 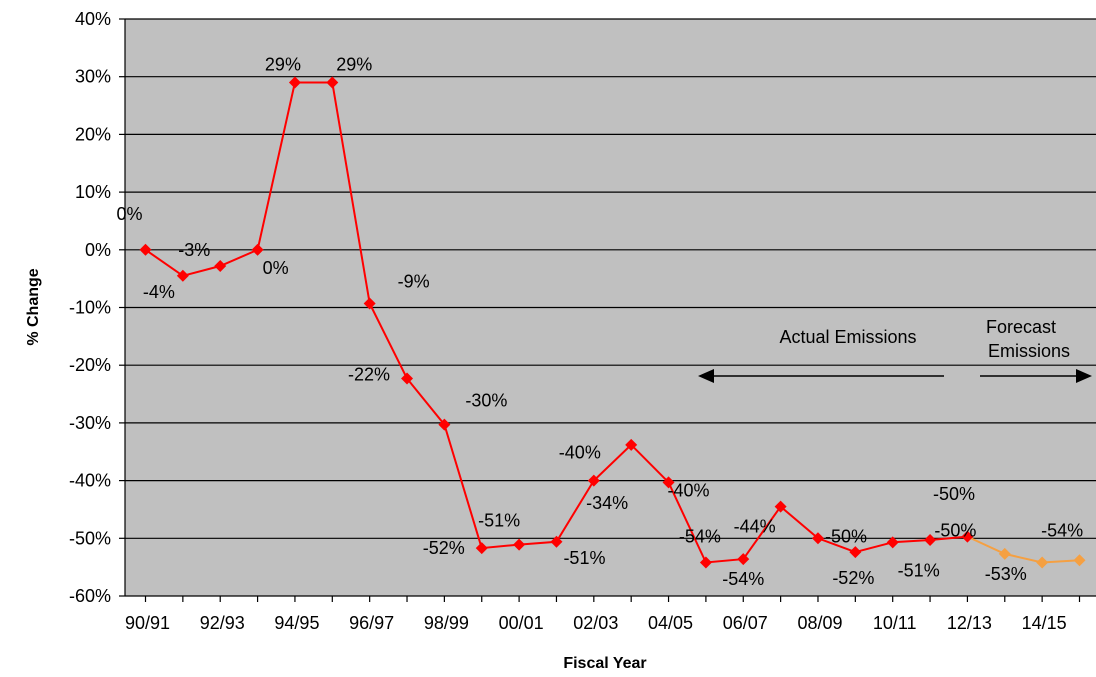 What do you see at coordinates (1029, 351) in the screenshot?
I see `annotation-emissions: Emissions` at bounding box center [1029, 351].